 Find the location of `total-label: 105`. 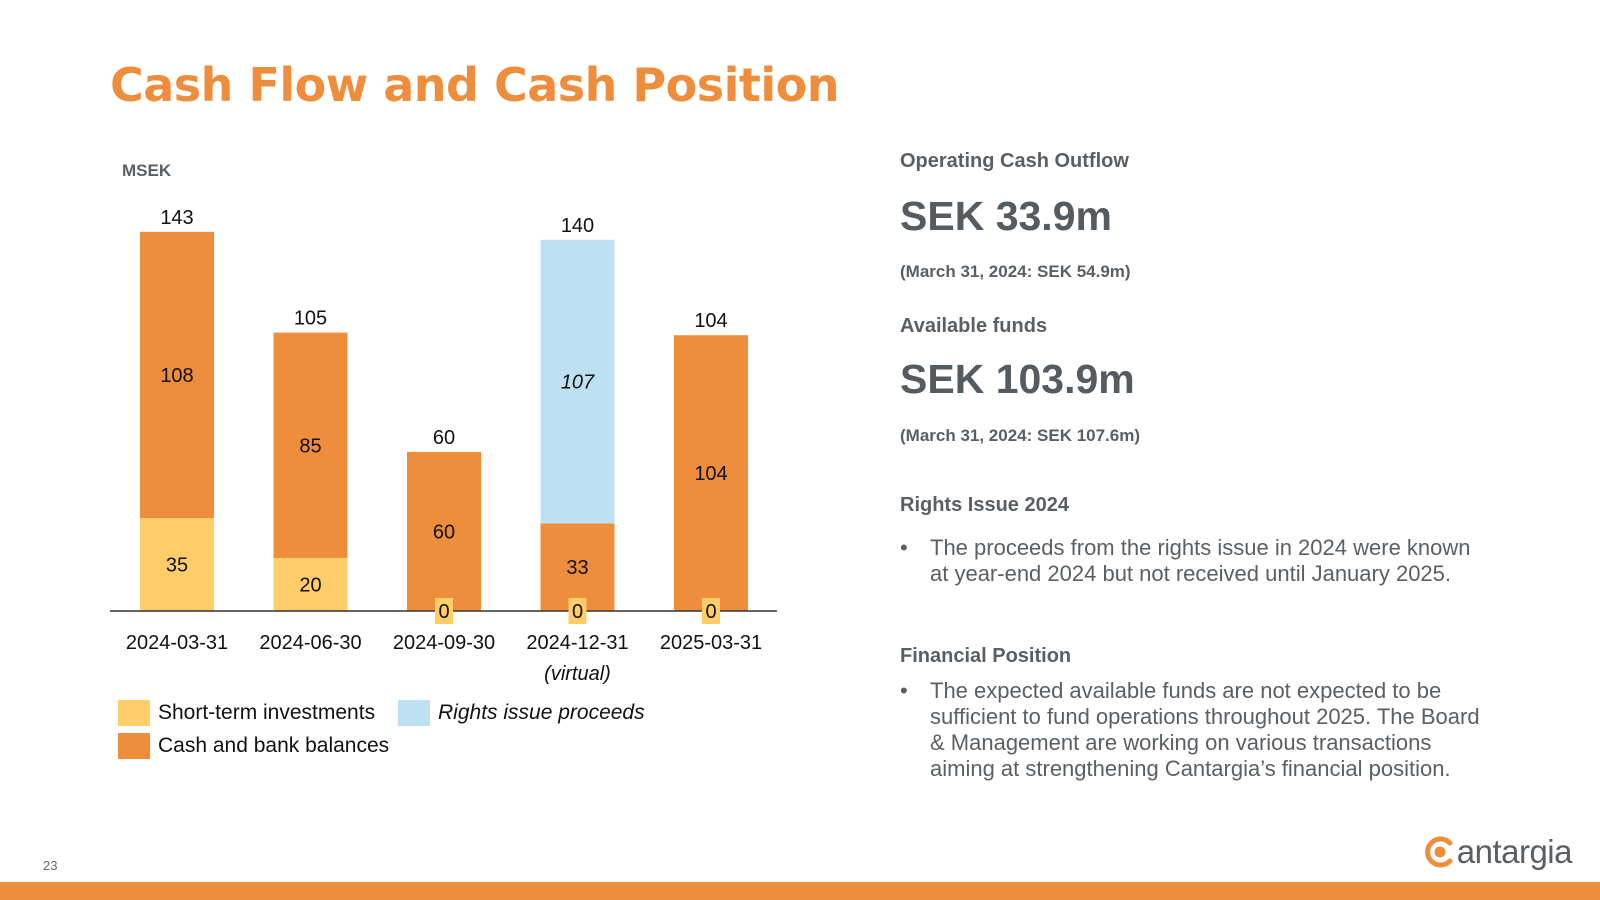

total-label: 105 is located at coordinates (310, 319).